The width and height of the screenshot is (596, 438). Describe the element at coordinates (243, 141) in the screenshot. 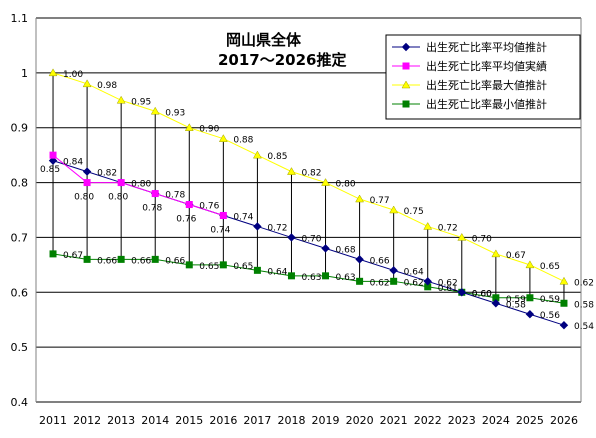

I see `data-label: 0.88` at that location.